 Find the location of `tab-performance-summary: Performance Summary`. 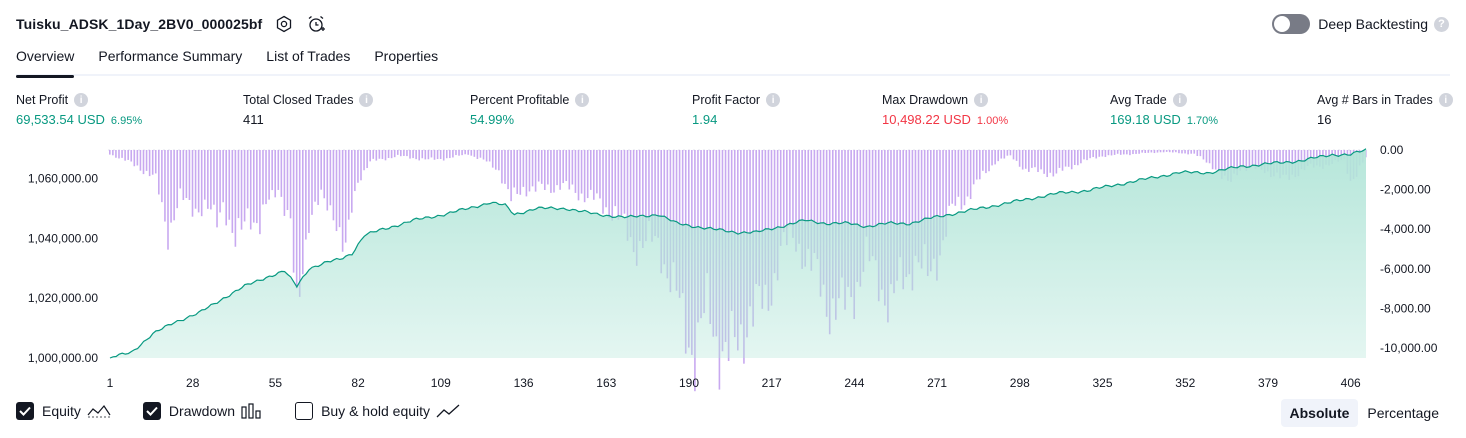

tab-performance-summary: Performance Summary is located at coordinates (170, 56).